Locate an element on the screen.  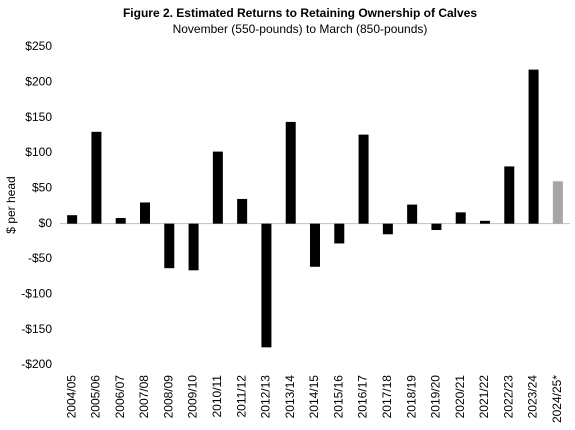
x-tick-label: 2004/05 is located at coordinates (71, 397).